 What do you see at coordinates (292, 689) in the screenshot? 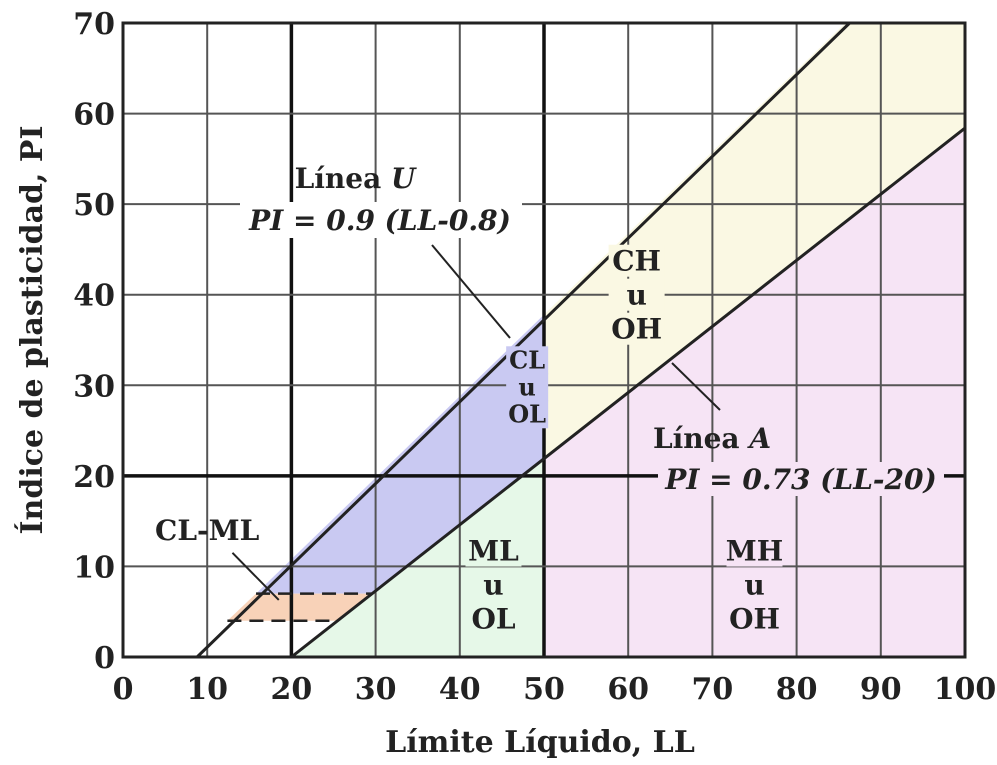
I see `x-tick-label: 20` at bounding box center [292, 689].